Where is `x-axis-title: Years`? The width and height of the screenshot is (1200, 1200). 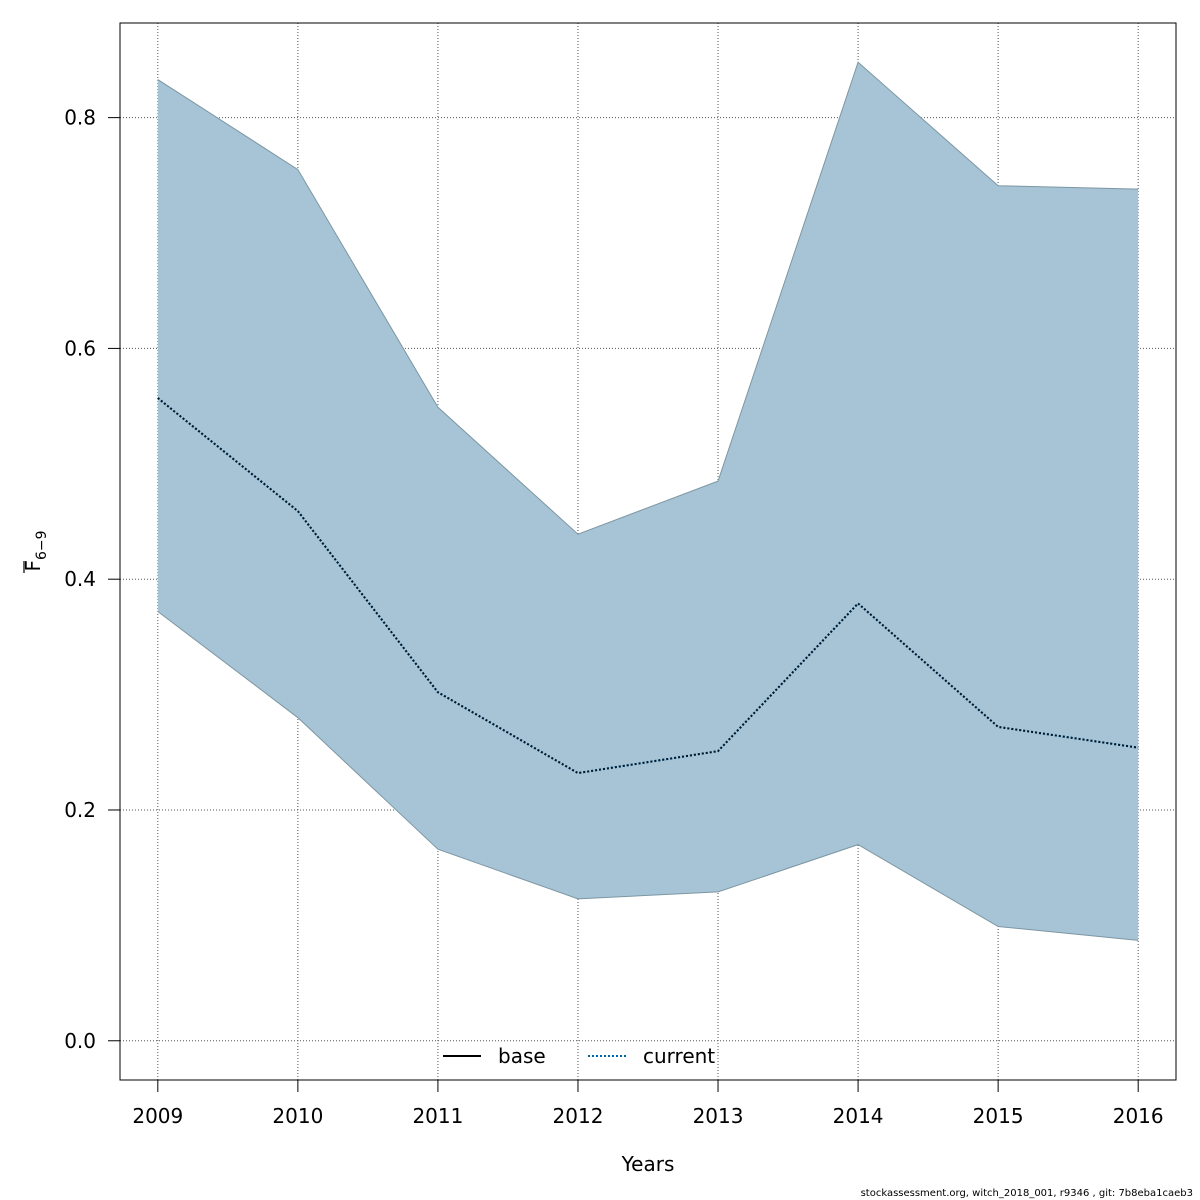
x-axis-title: Years is located at coordinates (648, 1164).